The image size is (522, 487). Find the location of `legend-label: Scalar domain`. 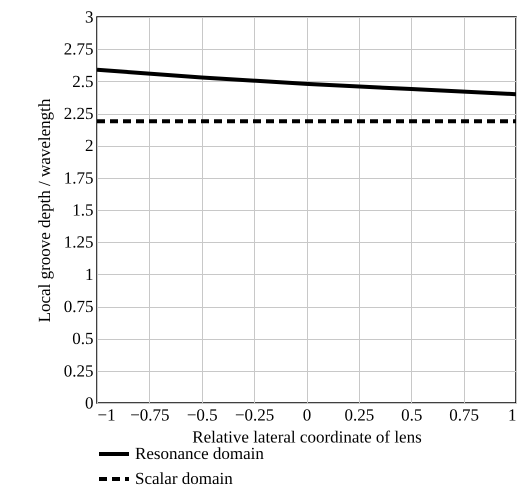

legend-label: Scalar domain is located at coordinates (184, 478).